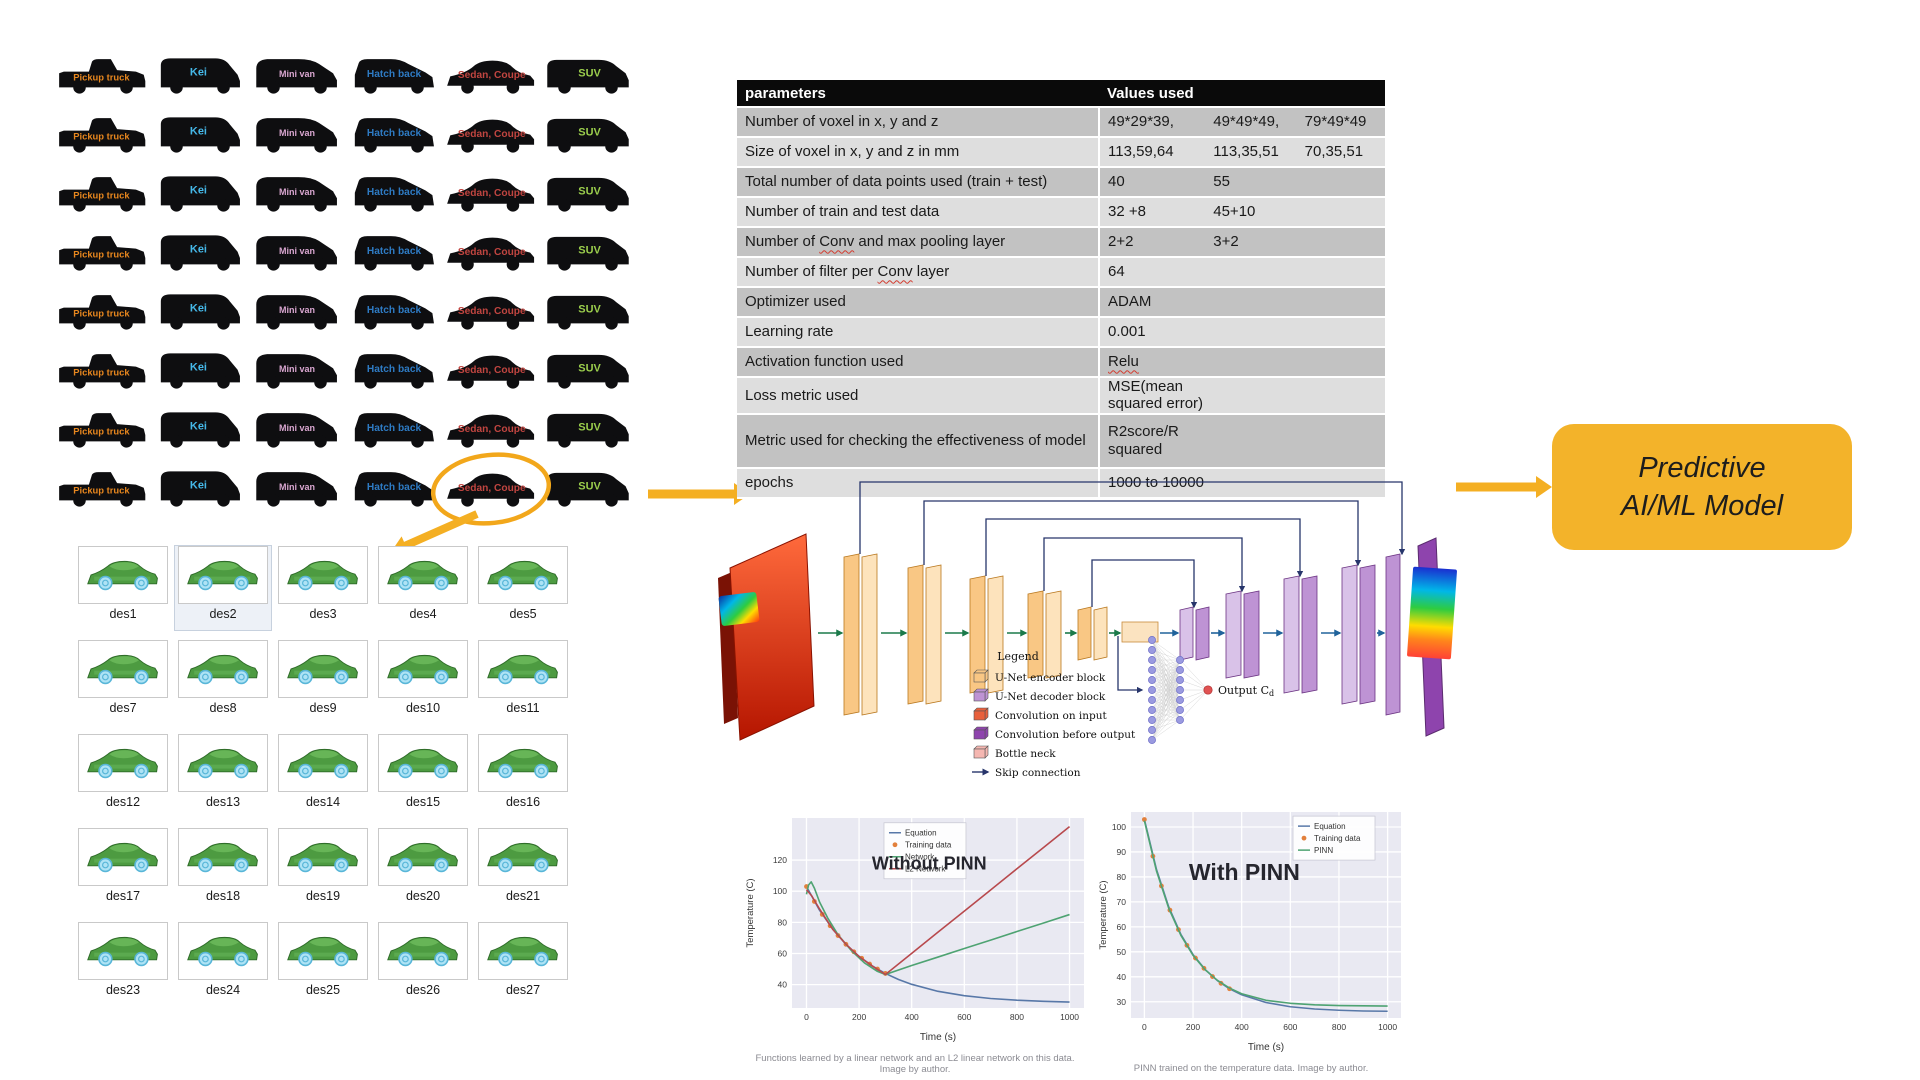 The height and width of the screenshot is (1080, 1920). I want to click on car-type-label: SUV, so click(589, 309).